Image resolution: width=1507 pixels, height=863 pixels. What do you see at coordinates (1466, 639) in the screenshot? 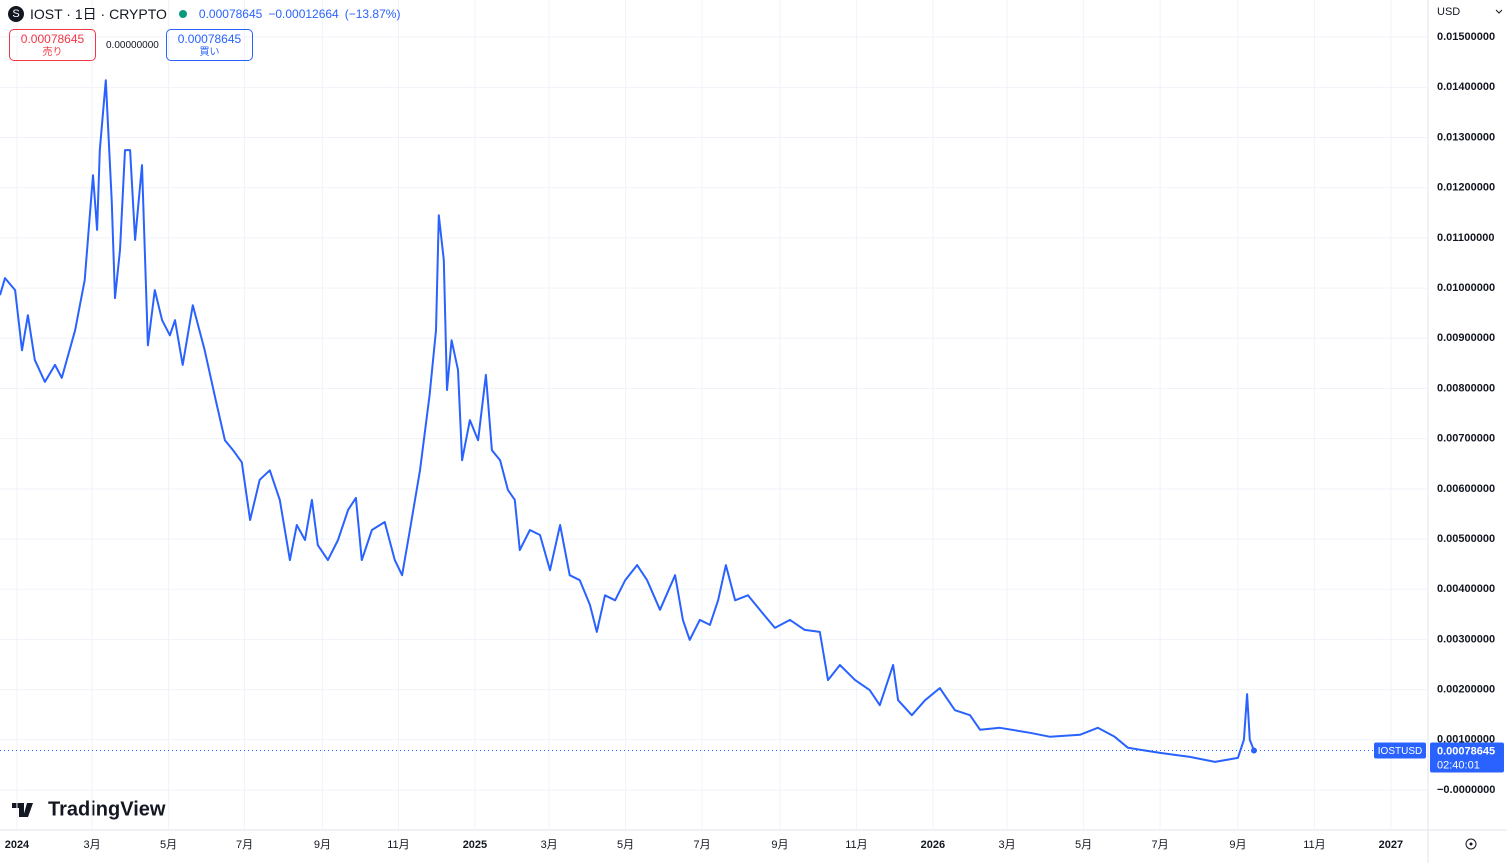
I see `y-tick-label: 0.00300000` at bounding box center [1466, 639].